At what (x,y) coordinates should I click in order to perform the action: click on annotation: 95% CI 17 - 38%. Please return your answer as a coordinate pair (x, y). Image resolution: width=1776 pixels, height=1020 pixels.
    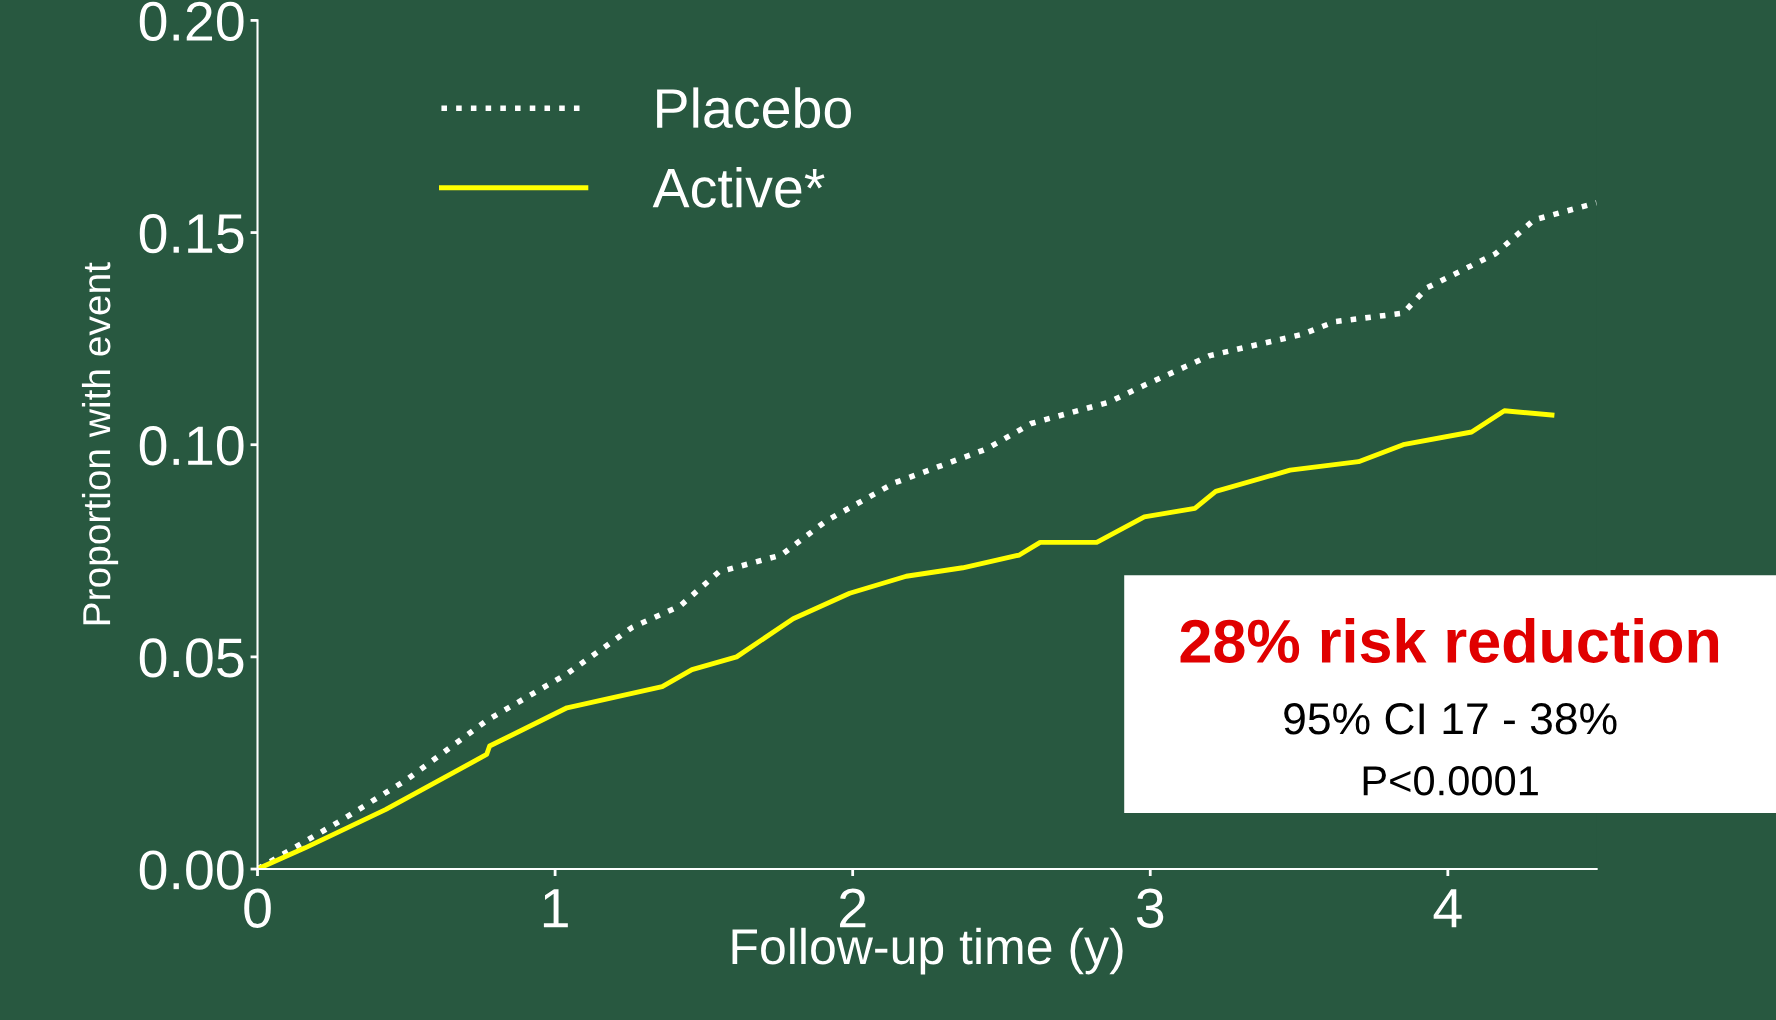
    Looking at the image, I should click on (1450, 719).